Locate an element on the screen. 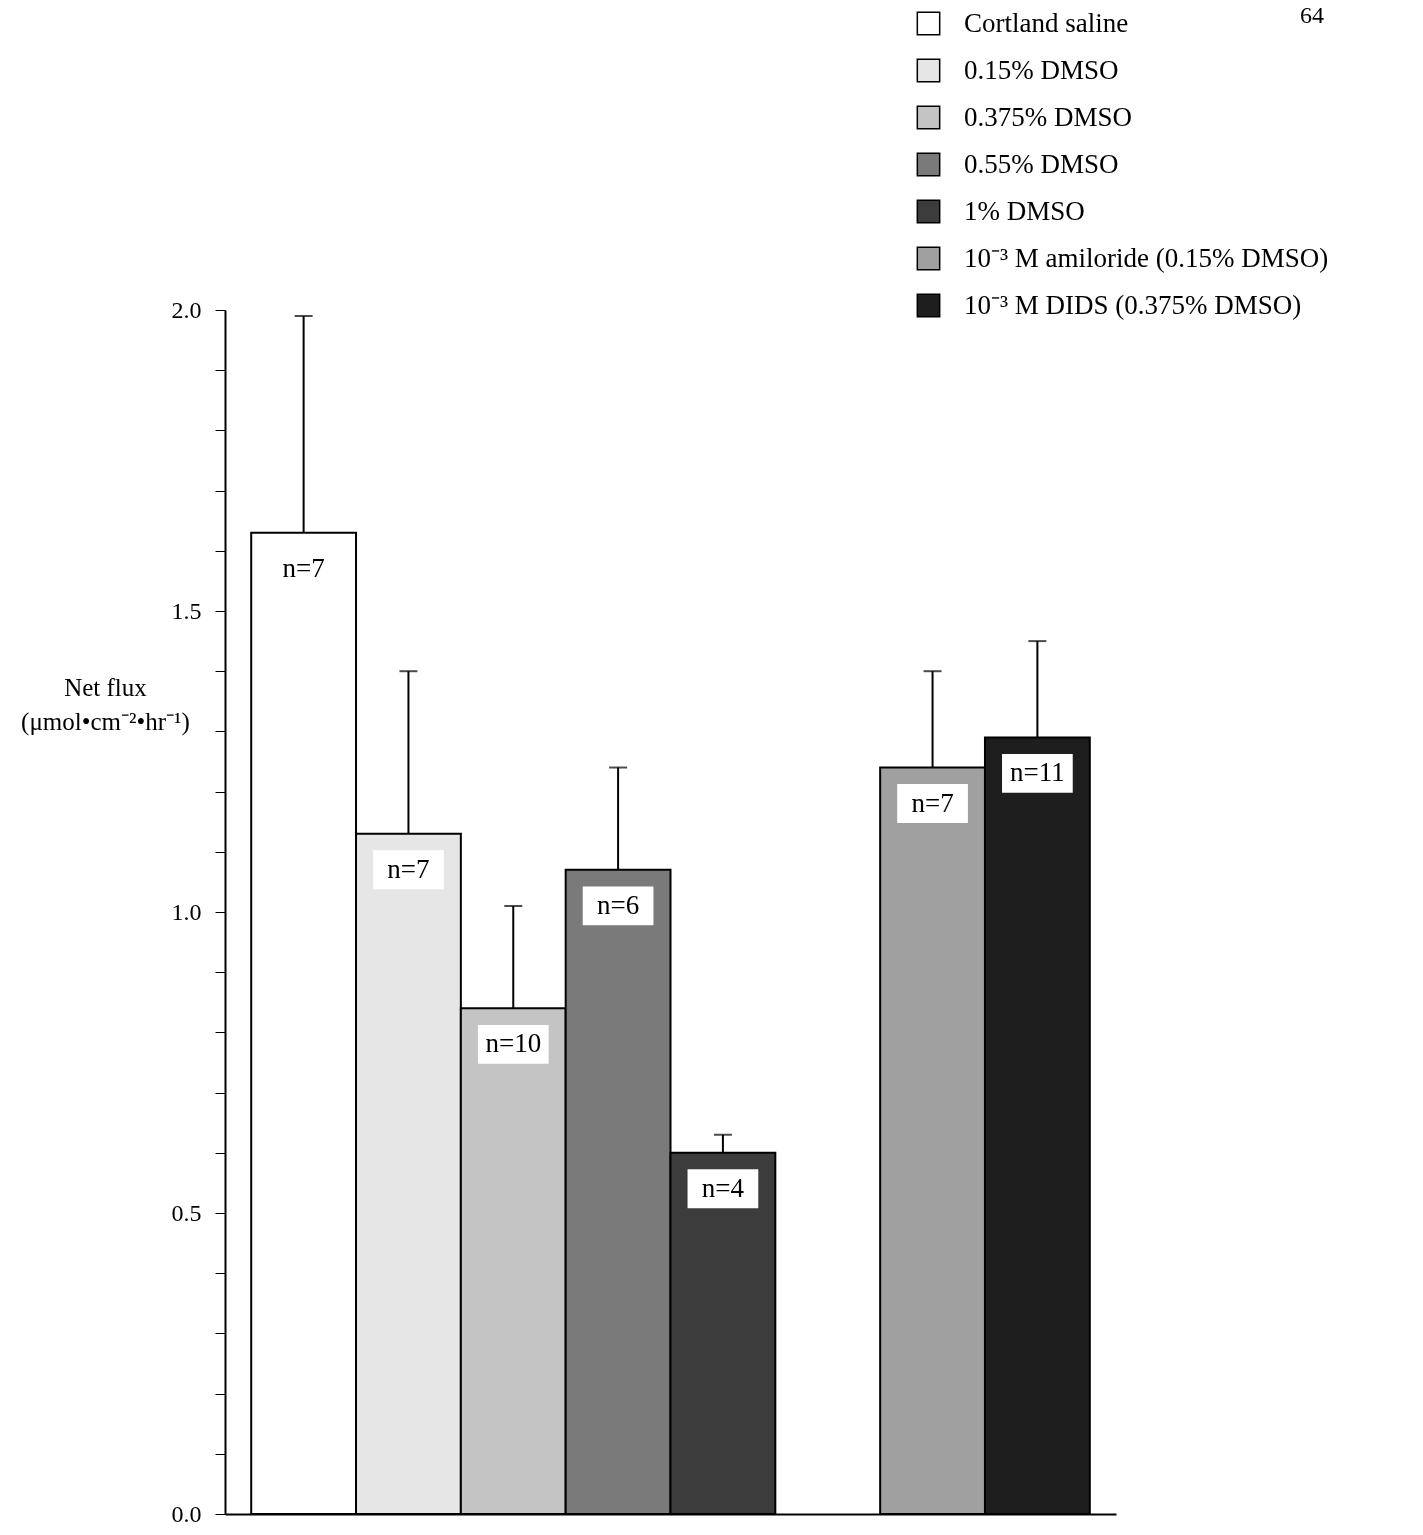  annotation: n=6 is located at coordinates (618, 904).